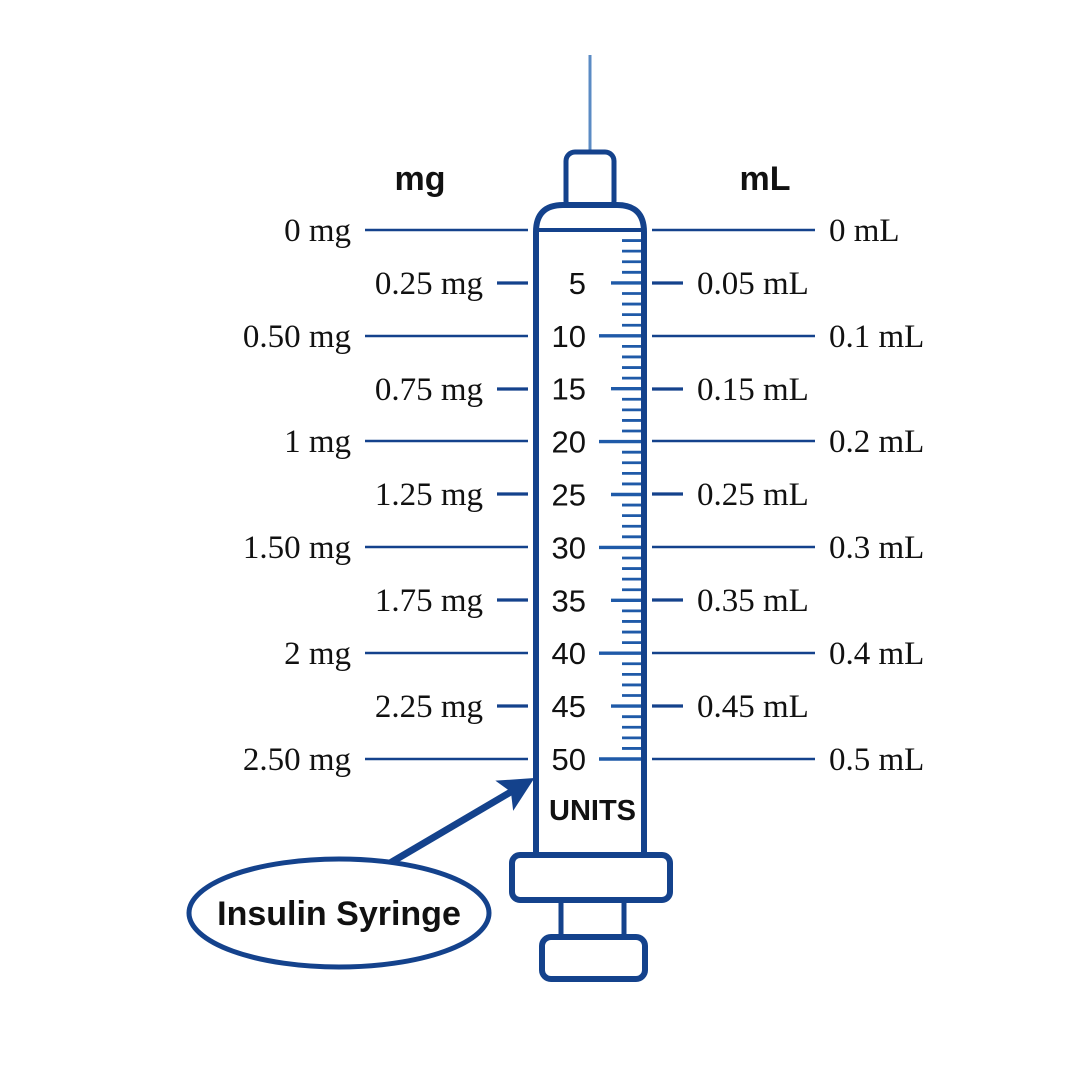 This screenshot has width=1080, height=1080. What do you see at coordinates (569, 495) in the screenshot?
I see `unit-number: 25` at bounding box center [569, 495].